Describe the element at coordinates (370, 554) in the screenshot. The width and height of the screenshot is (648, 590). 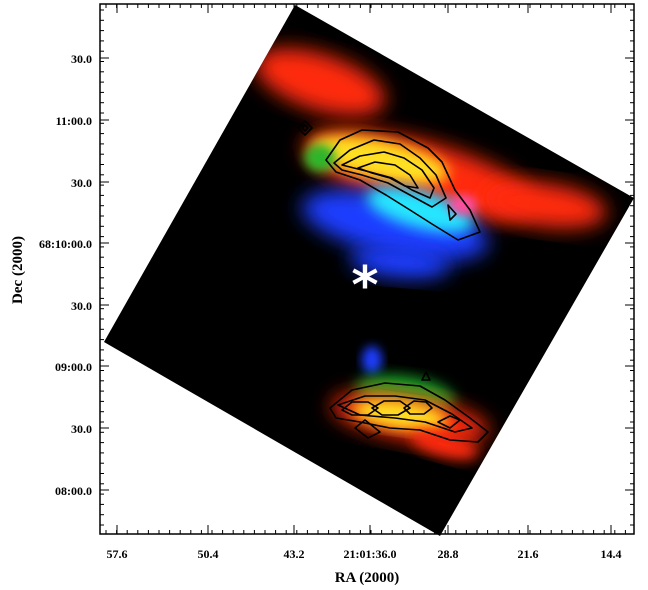
I see `x-tick-label: 21:01:36.0` at that location.